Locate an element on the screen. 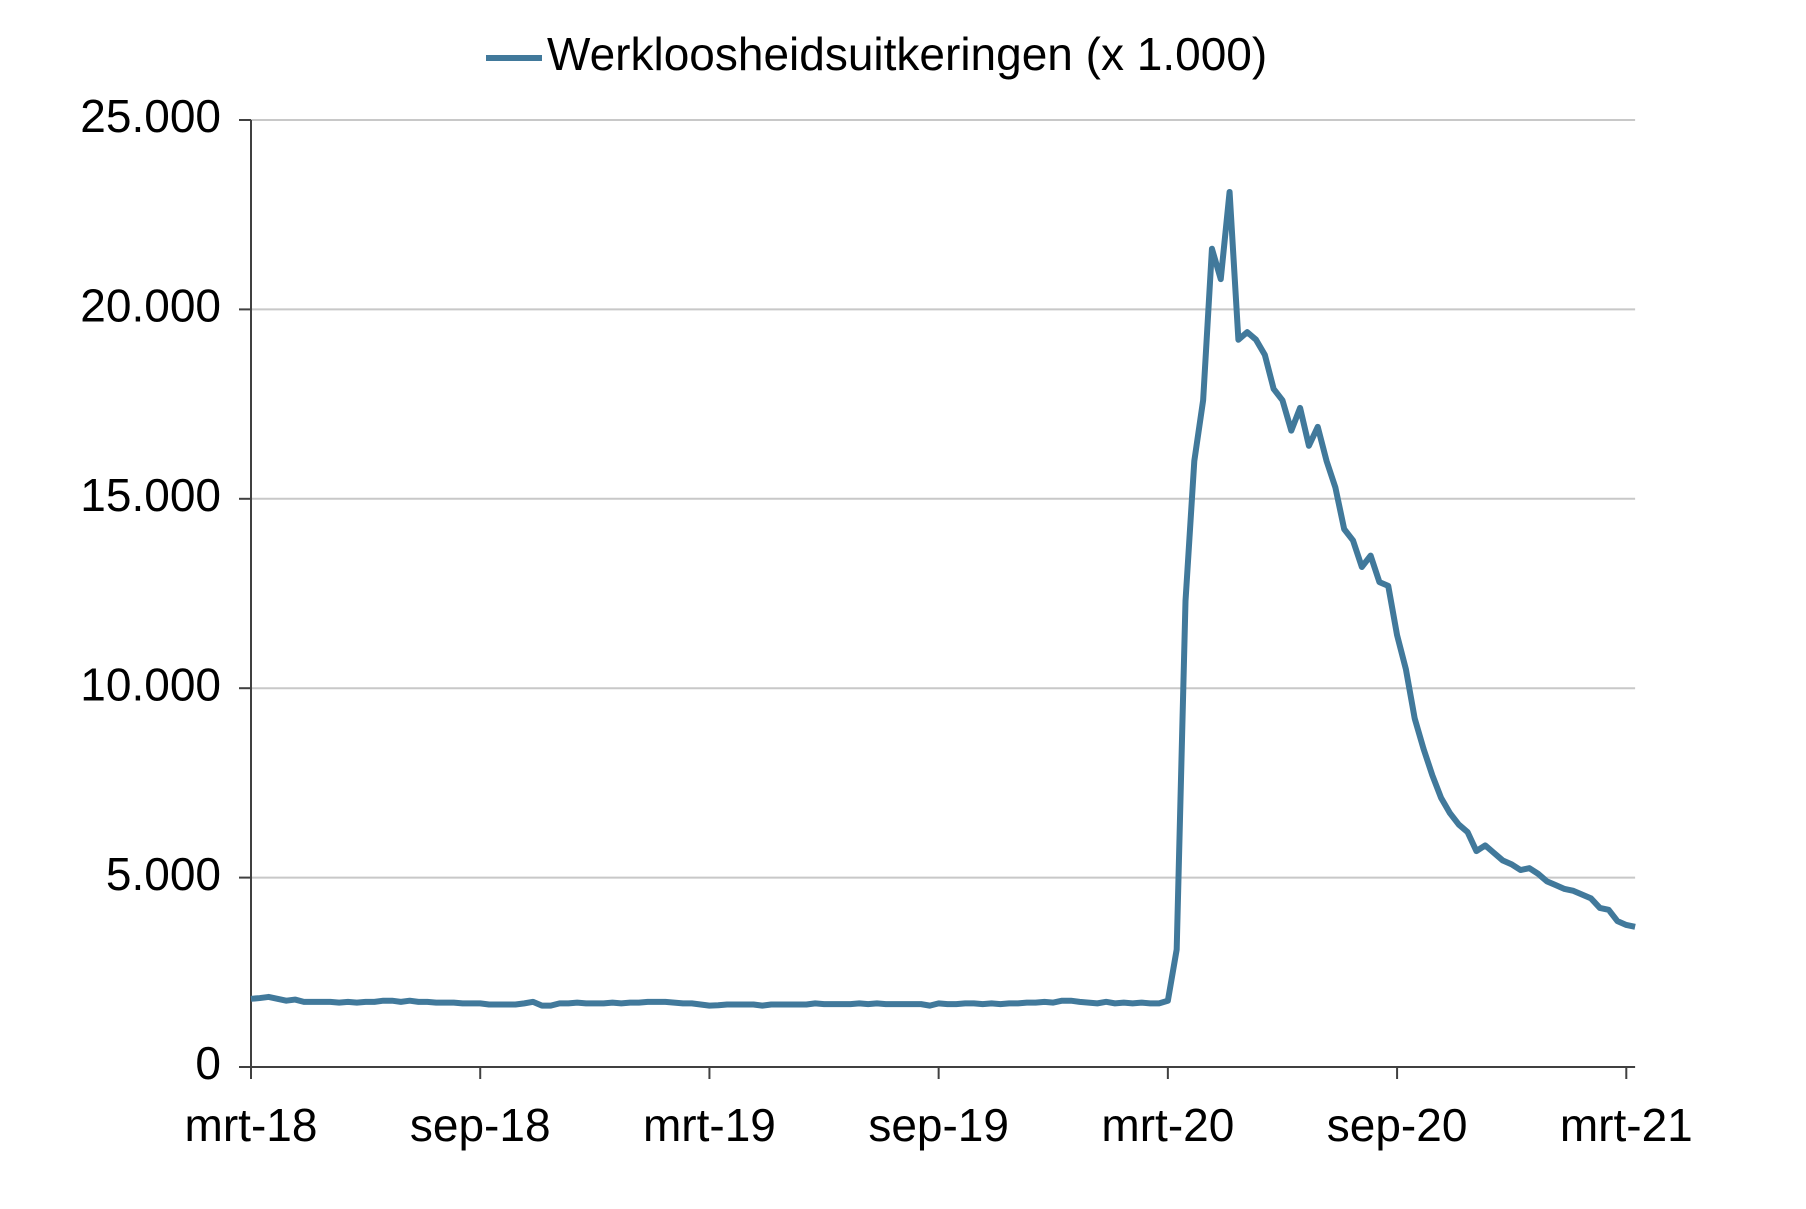  x-tick-label: mrt-21 is located at coordinates (1626, 1125).